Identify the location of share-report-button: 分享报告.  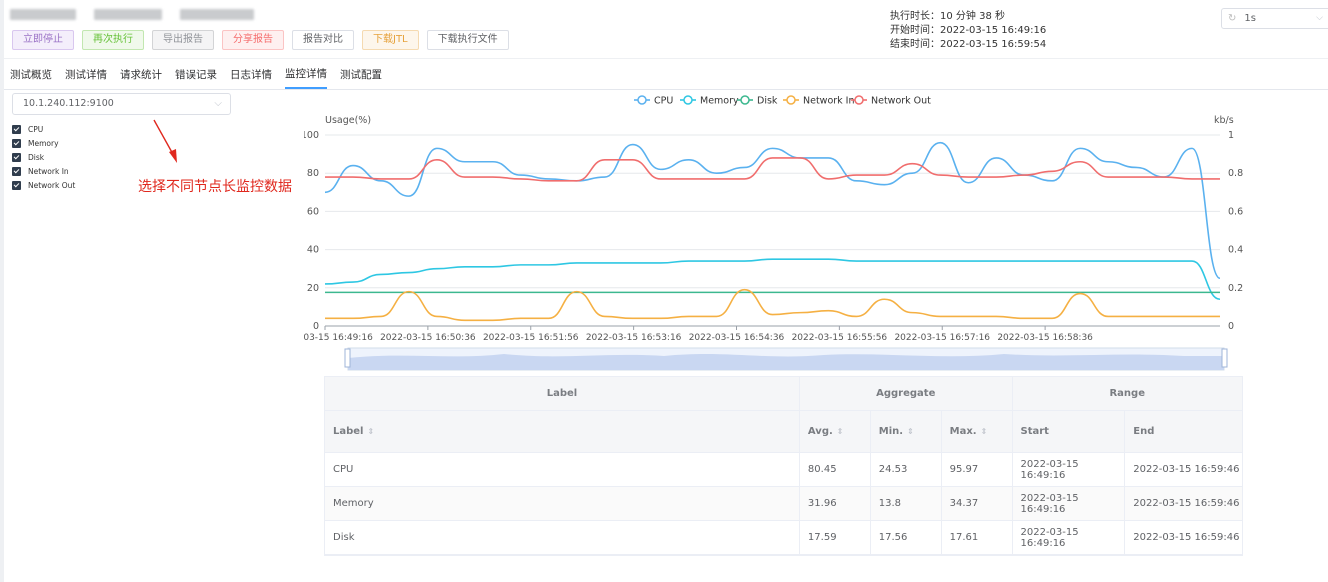
(253, 40).